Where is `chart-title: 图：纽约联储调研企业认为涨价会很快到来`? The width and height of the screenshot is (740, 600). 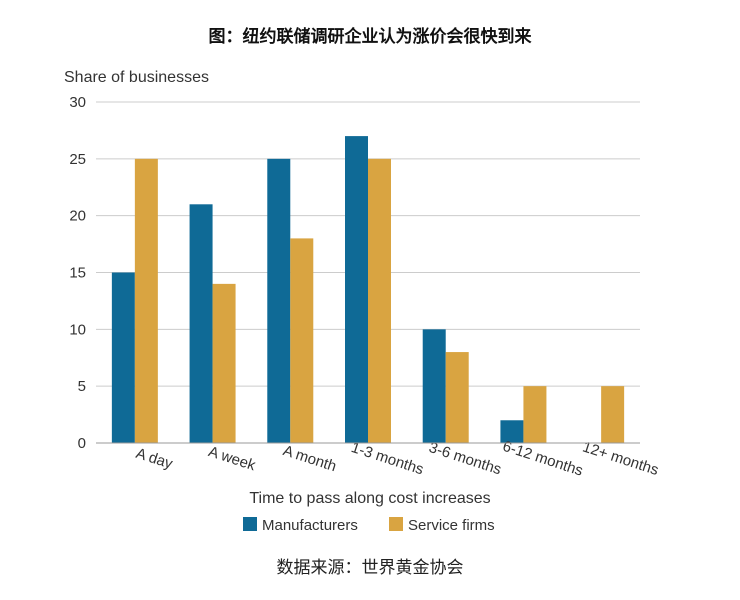 chart-title: 图：纽约联储调研企业认为涨价会很快到来 is located at coordinates (370, 37).